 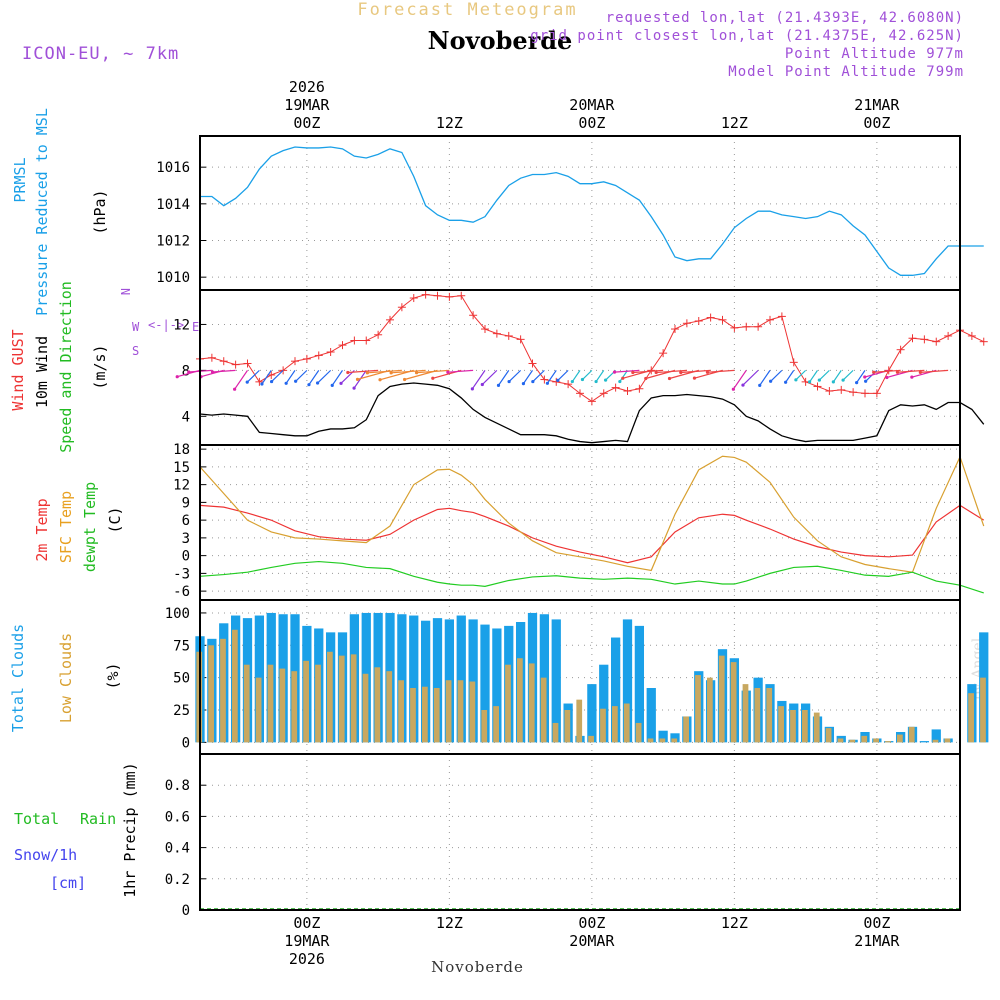 What do you see at coordinates (177, 849) in the screenshot?
I see `ytick-label: 0.4` at bounding box center [177, 849].